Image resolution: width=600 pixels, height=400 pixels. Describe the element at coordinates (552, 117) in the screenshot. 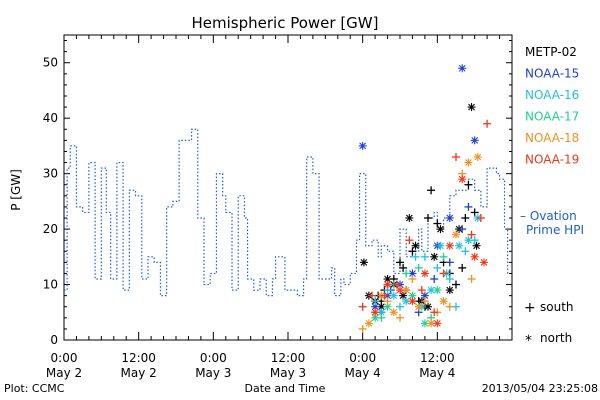

I see `legend-entry: NOAA-17` at that location.